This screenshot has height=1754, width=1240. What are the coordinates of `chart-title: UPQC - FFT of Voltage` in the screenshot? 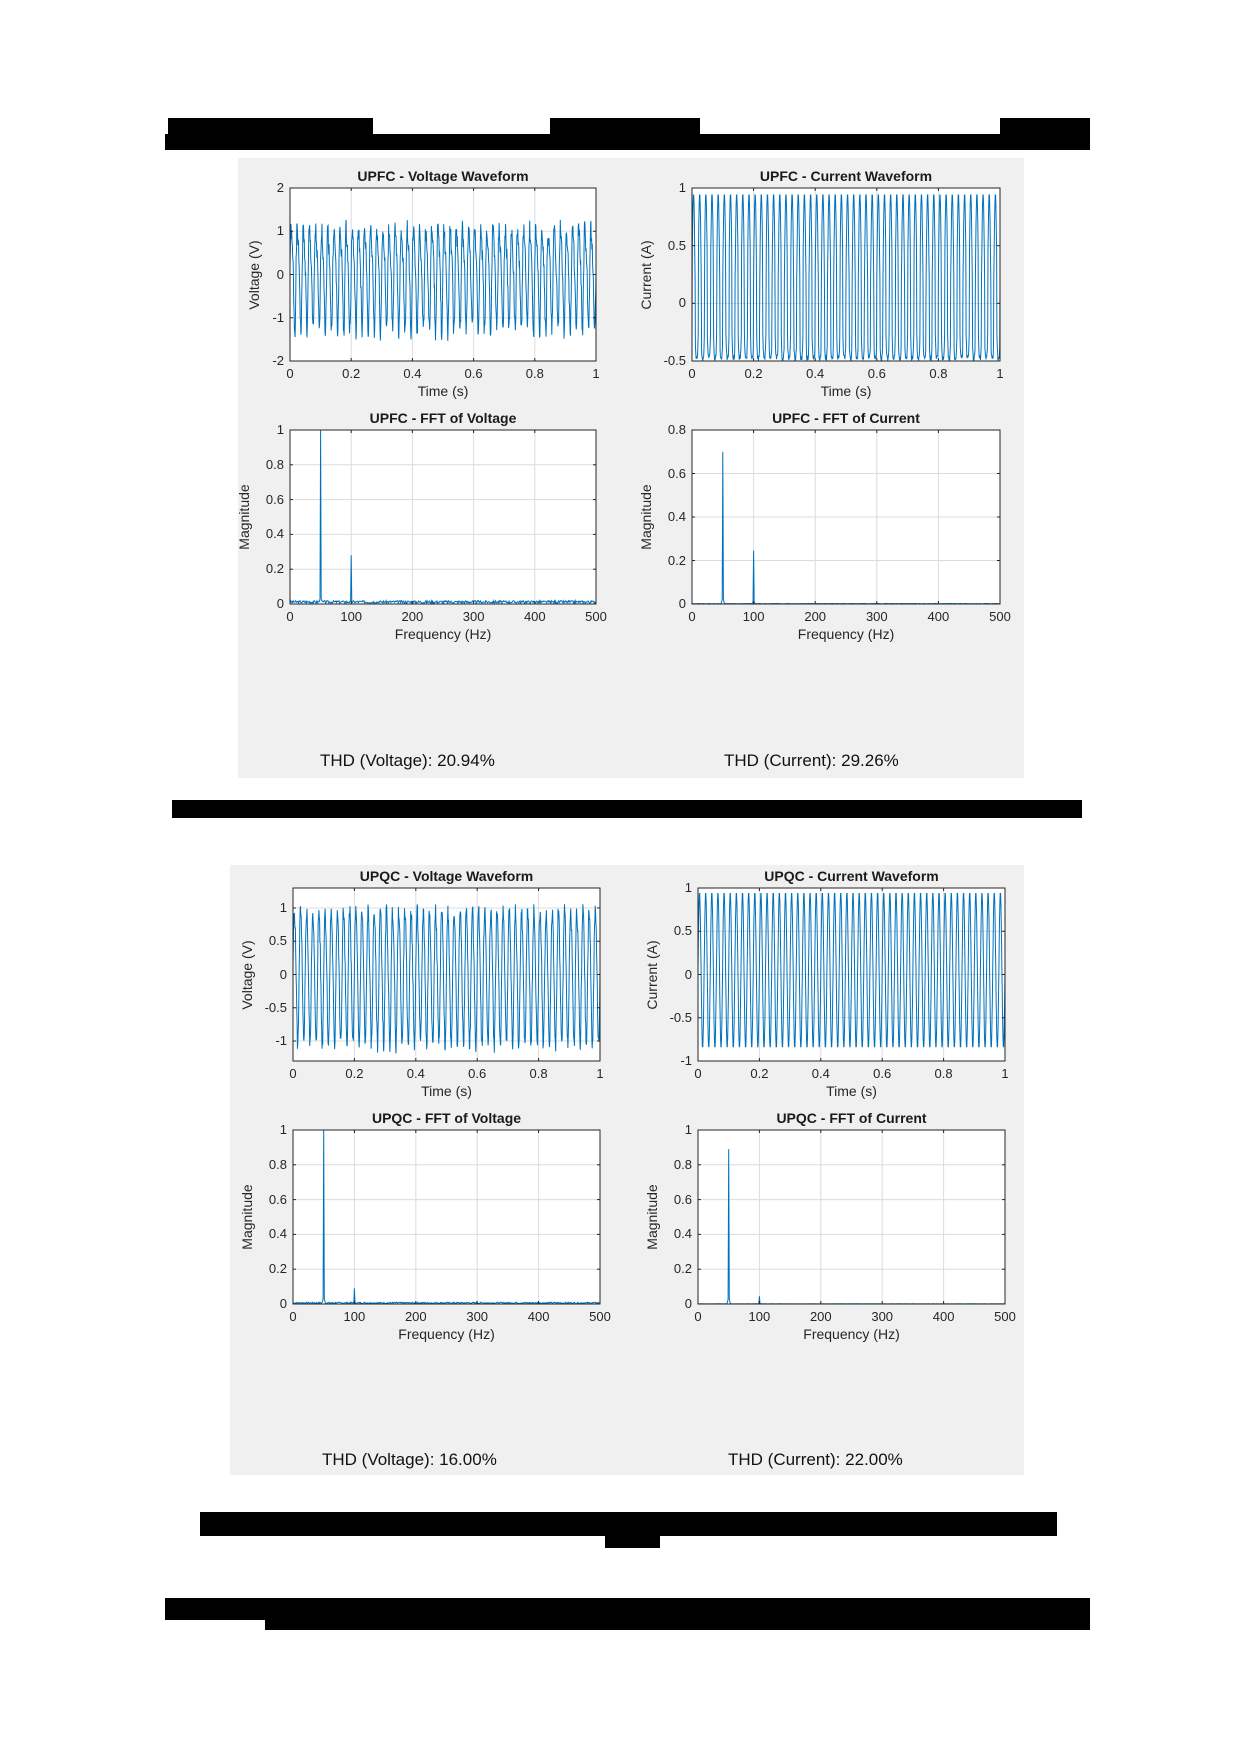 It's located at (446, 1118).